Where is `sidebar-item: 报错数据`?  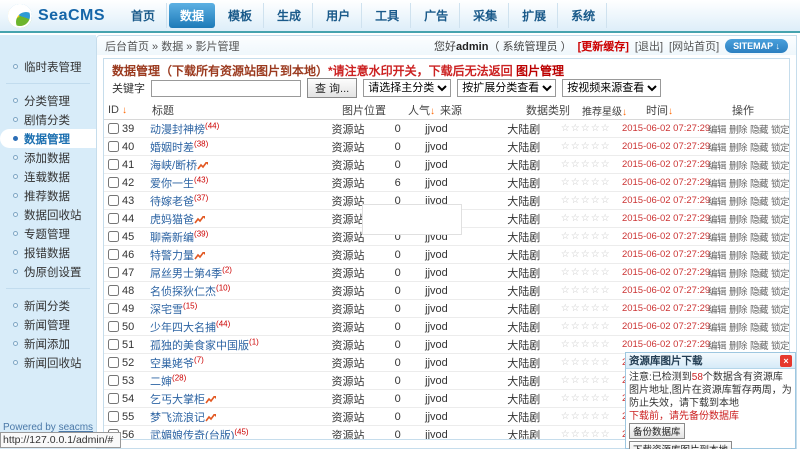 sidebar-item: 报错数据 is located at coordinates (48, 252).